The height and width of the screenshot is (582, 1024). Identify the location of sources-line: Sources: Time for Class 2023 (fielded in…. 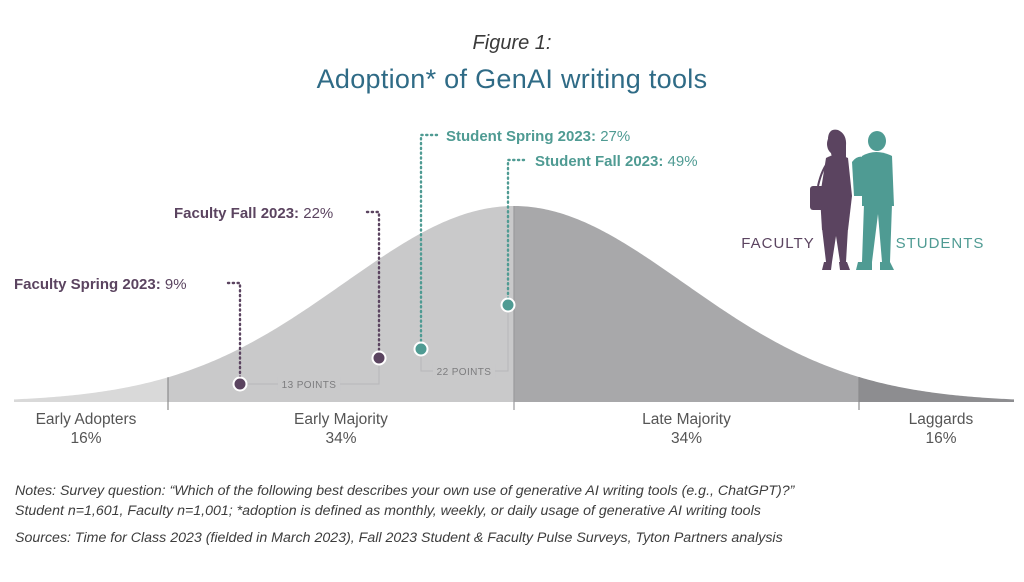
(399, 538).